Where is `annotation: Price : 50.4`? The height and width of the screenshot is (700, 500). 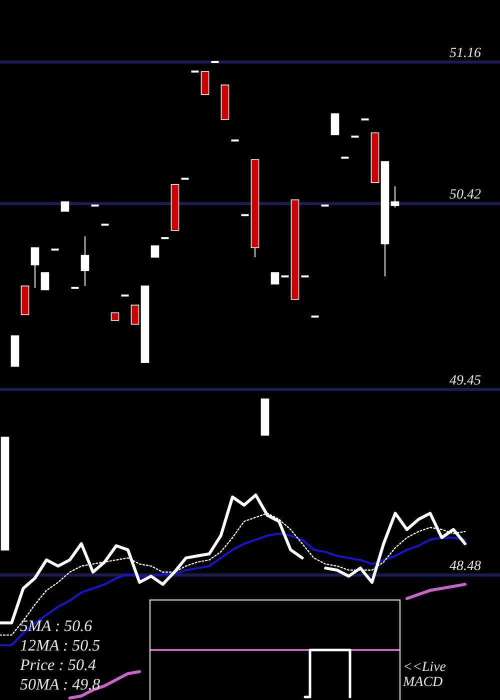 annotation: Price : 50.4 is located at coordinates (57, 665).